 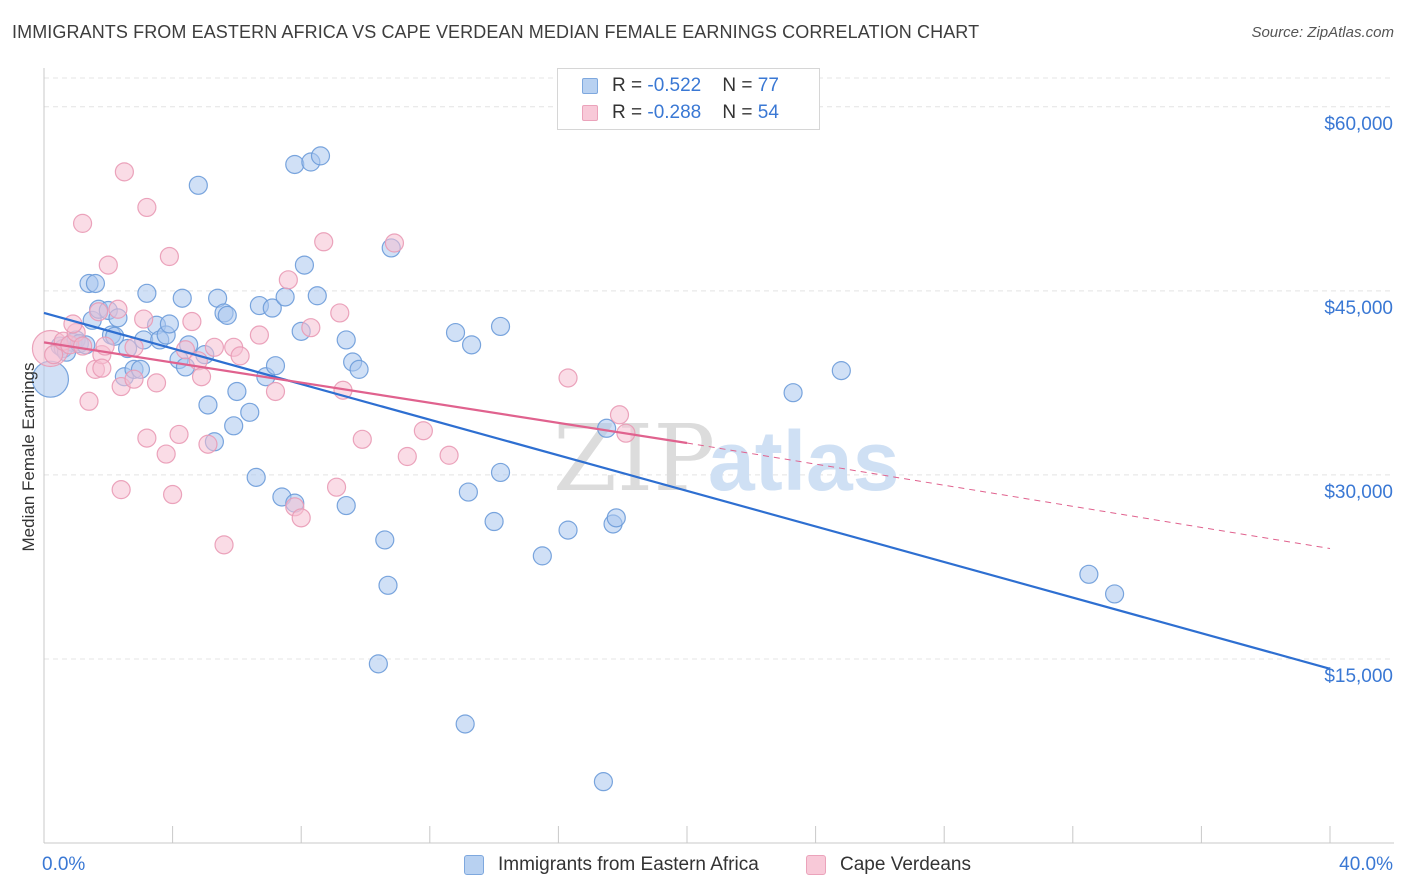 What do you see at coordinates (1358, 124) in the screenshot?
I see `y-tick-label: $60,000` at bounding box center [1358, 124].